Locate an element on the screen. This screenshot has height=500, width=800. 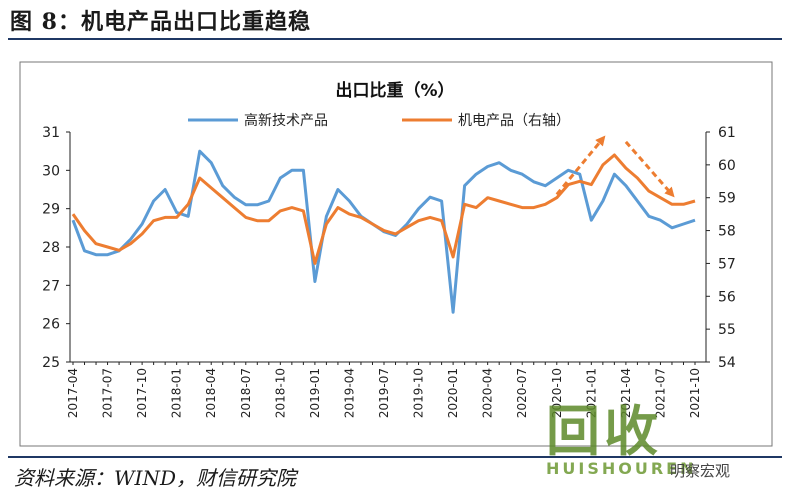
right-tick-label: 61 is located at coordinates (727, 133).